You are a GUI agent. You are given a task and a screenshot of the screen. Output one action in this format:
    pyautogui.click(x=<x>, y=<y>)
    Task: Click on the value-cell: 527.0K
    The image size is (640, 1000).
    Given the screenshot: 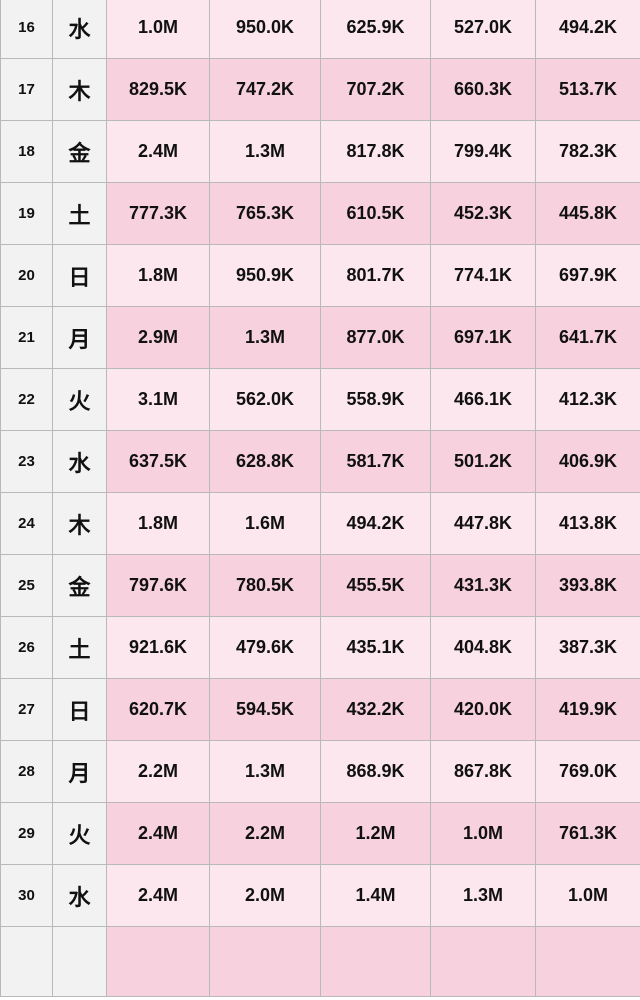 What is the action you would take?
    pyautogui.click(x=483, y=29)
    